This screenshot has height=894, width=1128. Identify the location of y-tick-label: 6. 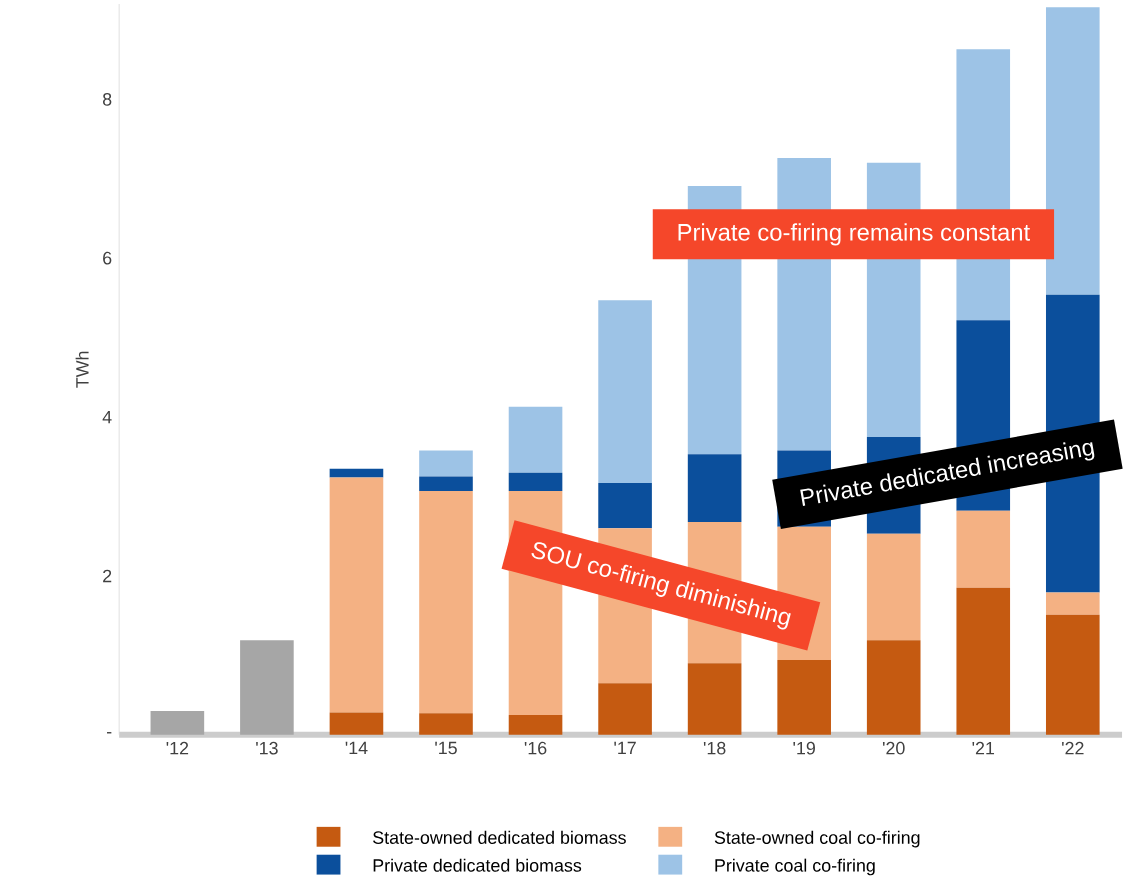
(107, 258).